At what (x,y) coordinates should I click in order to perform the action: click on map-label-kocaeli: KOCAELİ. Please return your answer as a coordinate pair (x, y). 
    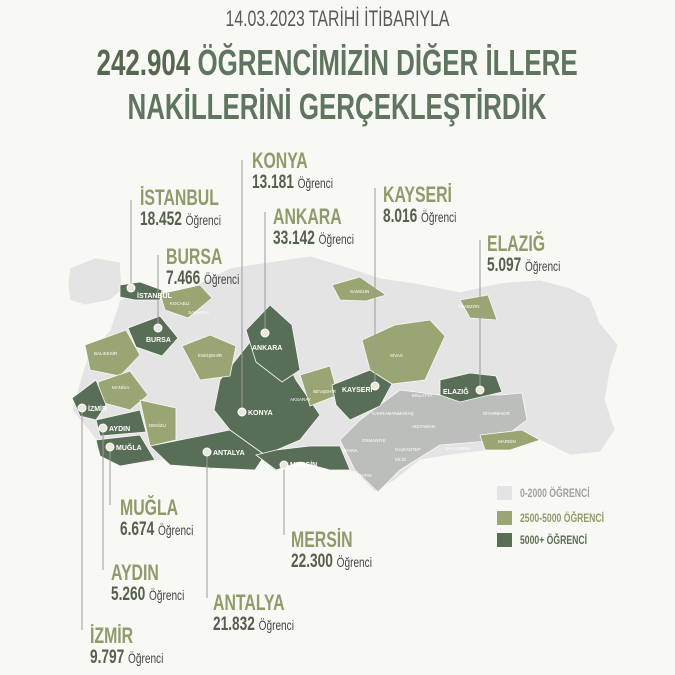
    Looking at the image, I should click on (180, 303).